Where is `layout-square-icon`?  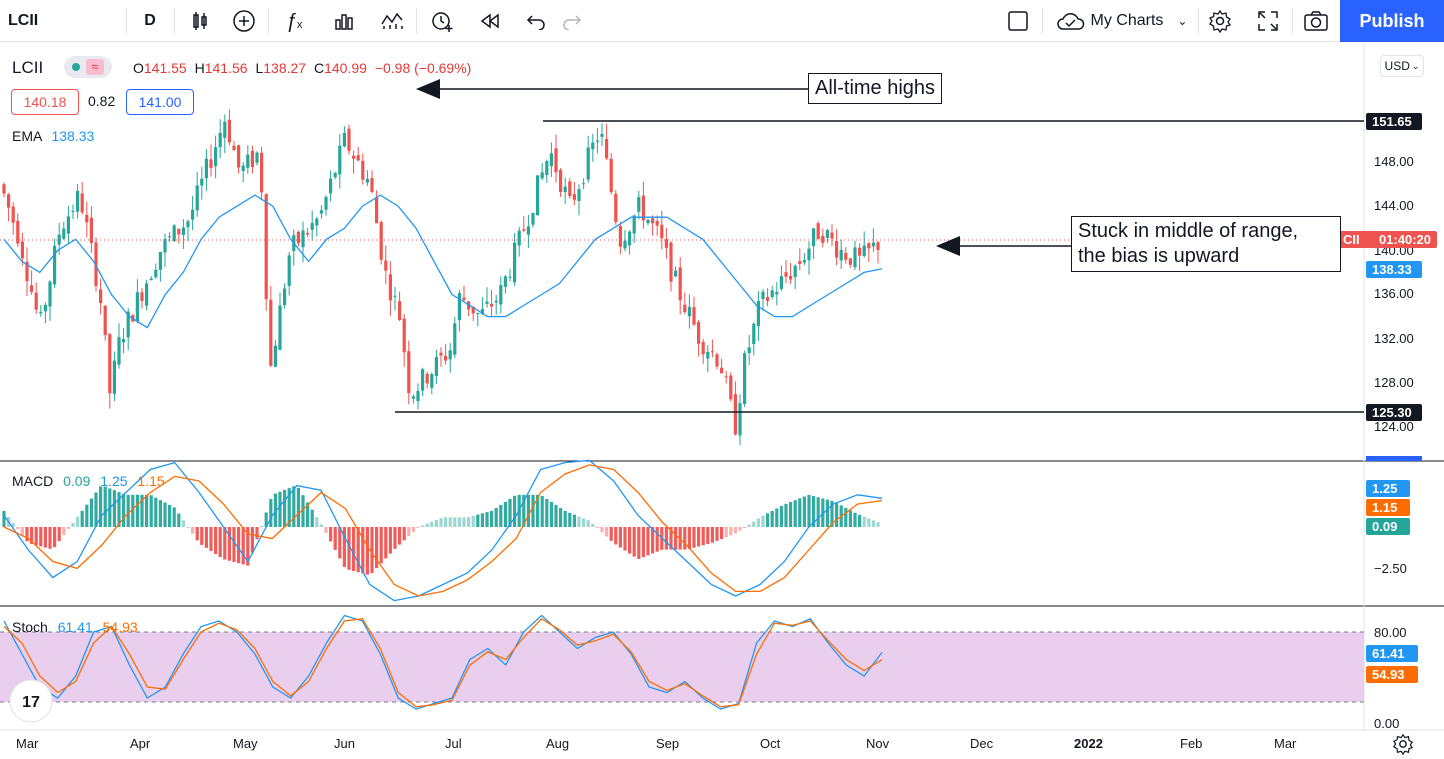
layout-square-icon is located at coordinates (1018, 21).